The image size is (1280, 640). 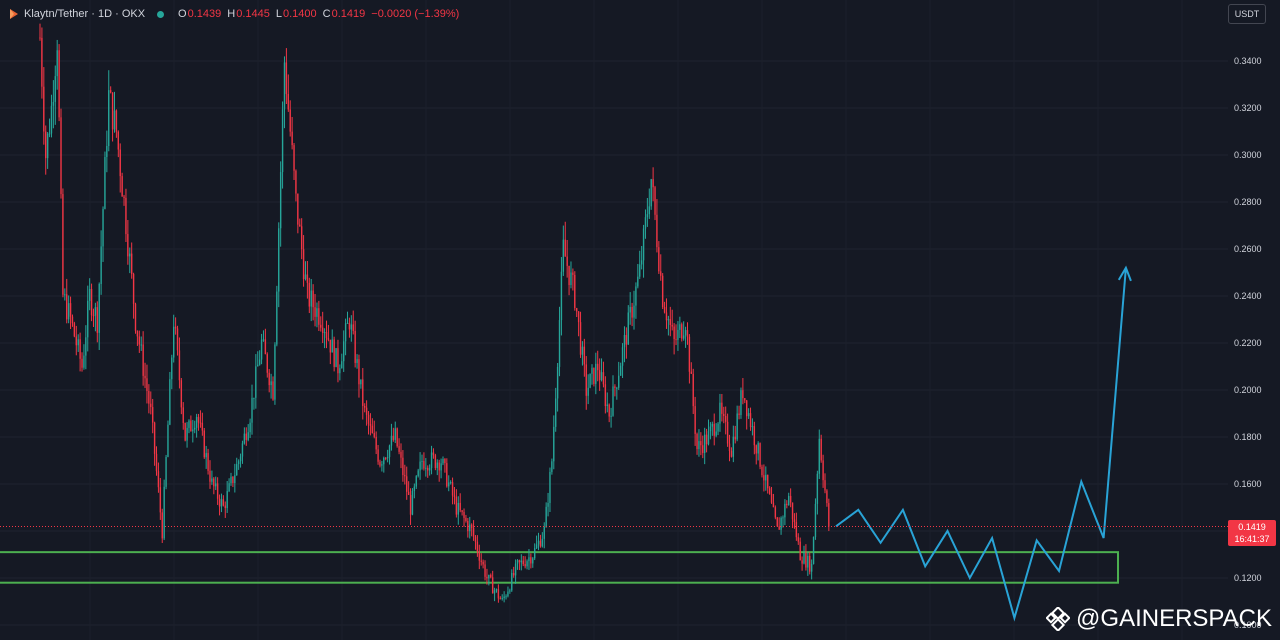 I want to click on ohlc-high-key: H, so click(x=231, y=14).